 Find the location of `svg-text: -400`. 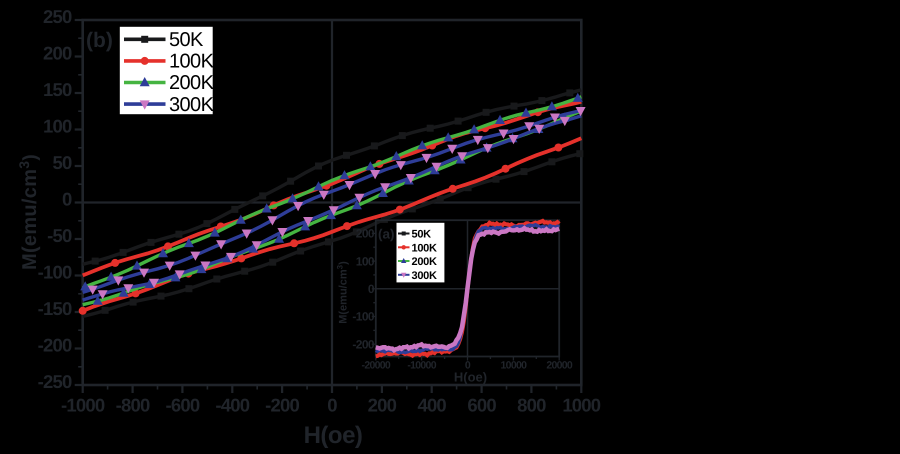

svg-text: -400 is located at coordinates (232, 405).